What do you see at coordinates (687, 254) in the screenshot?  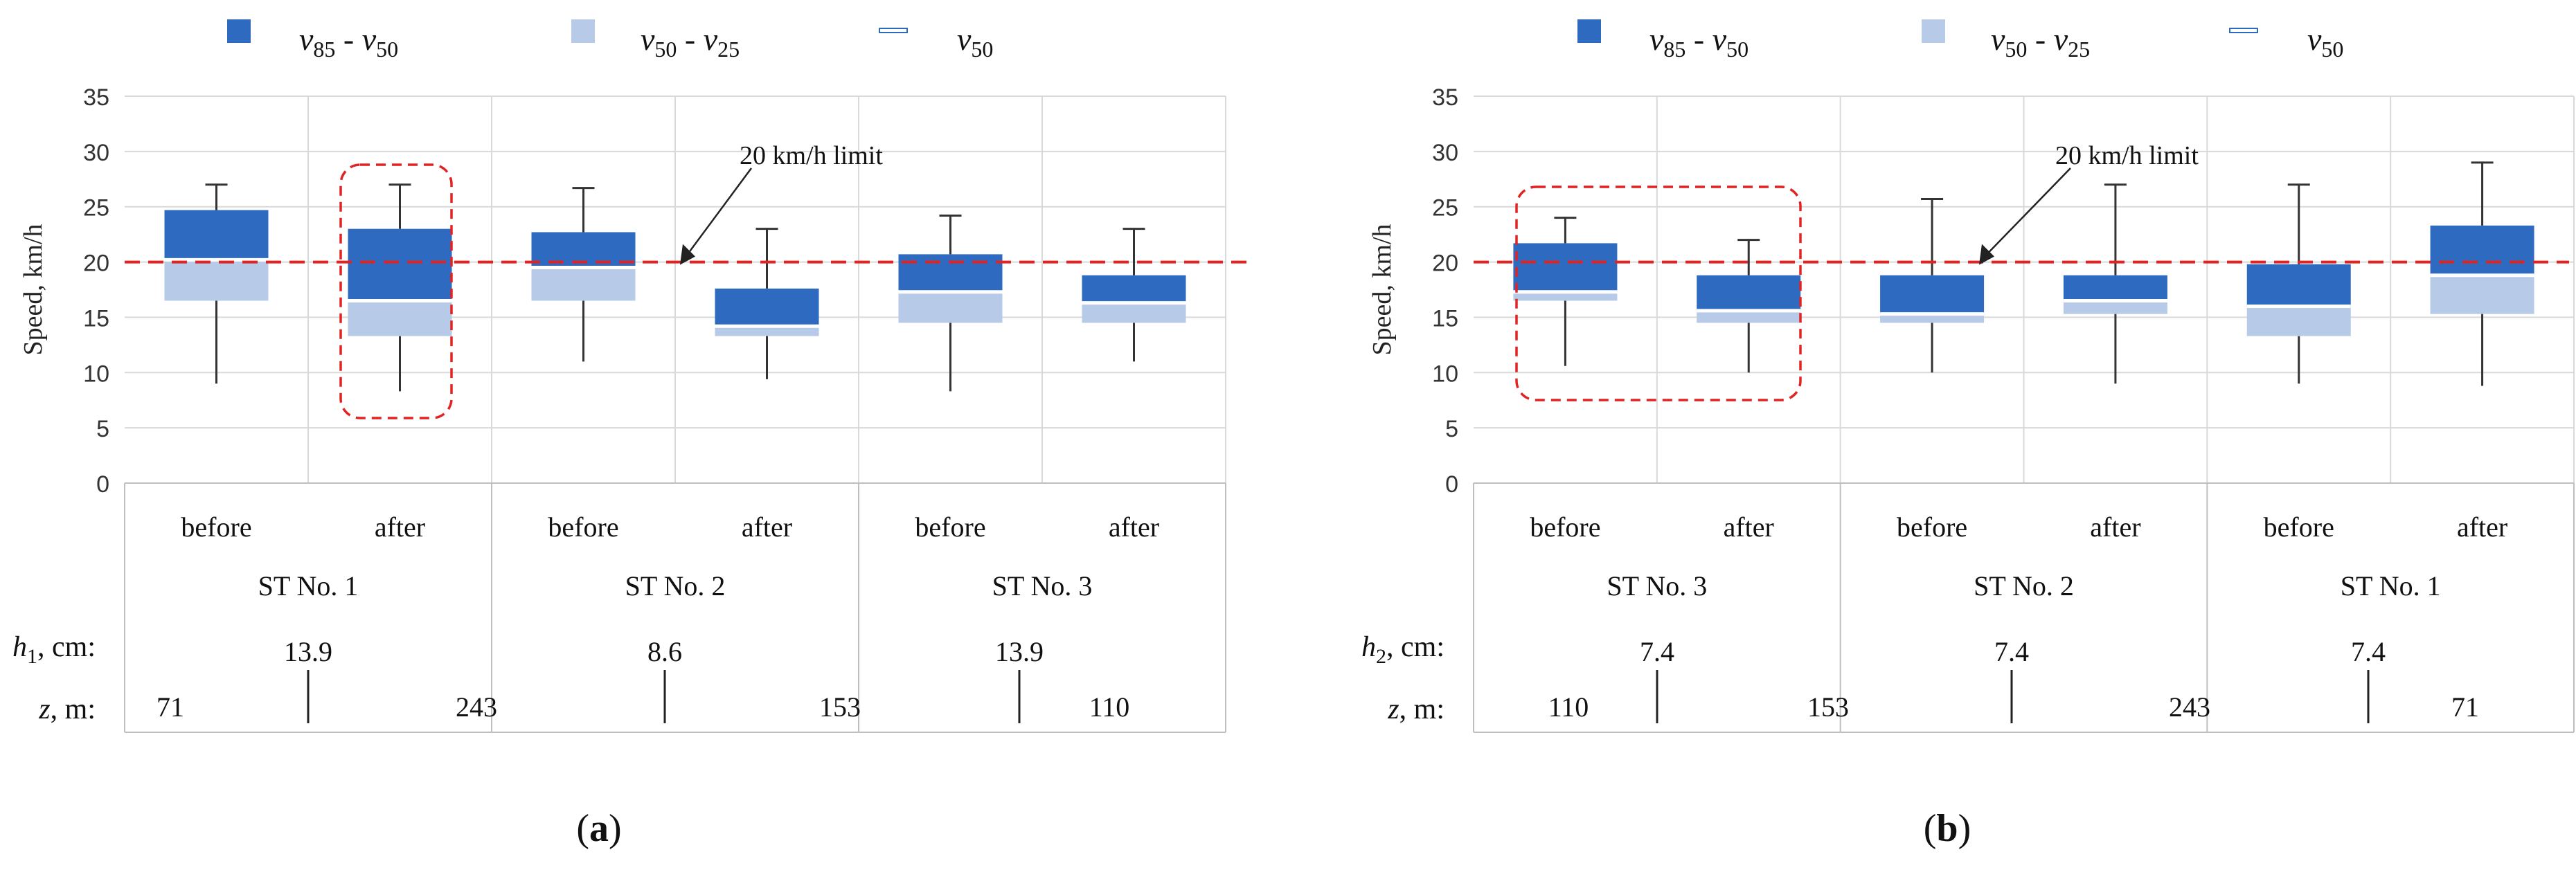 I see `pa-annotation-arrow-head` at bounding box center [687, 254].